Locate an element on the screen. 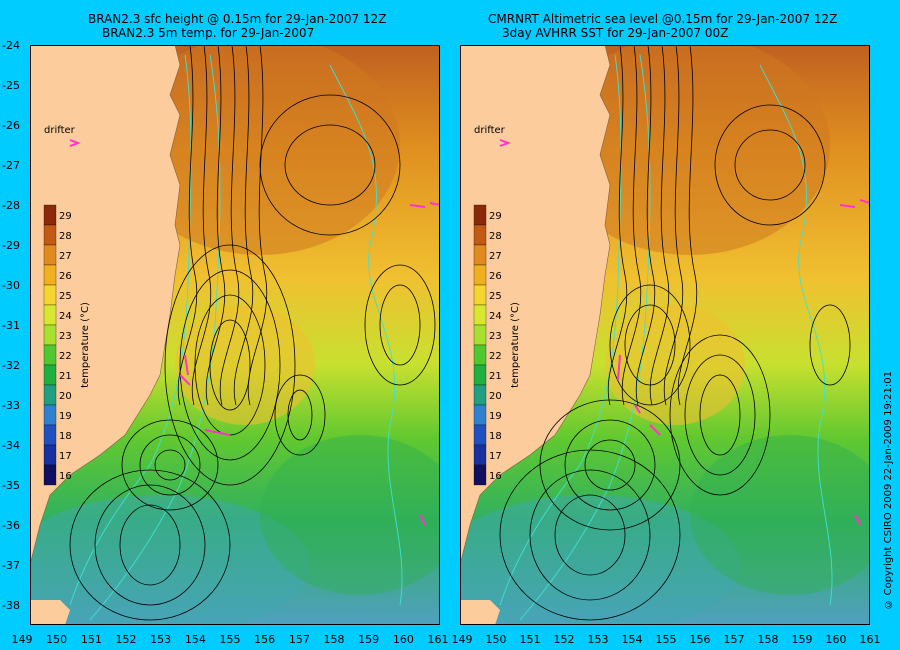 The height and width of the screenshot is (650, 900). latitude-label: -35 is located at coordinates (11, 485).